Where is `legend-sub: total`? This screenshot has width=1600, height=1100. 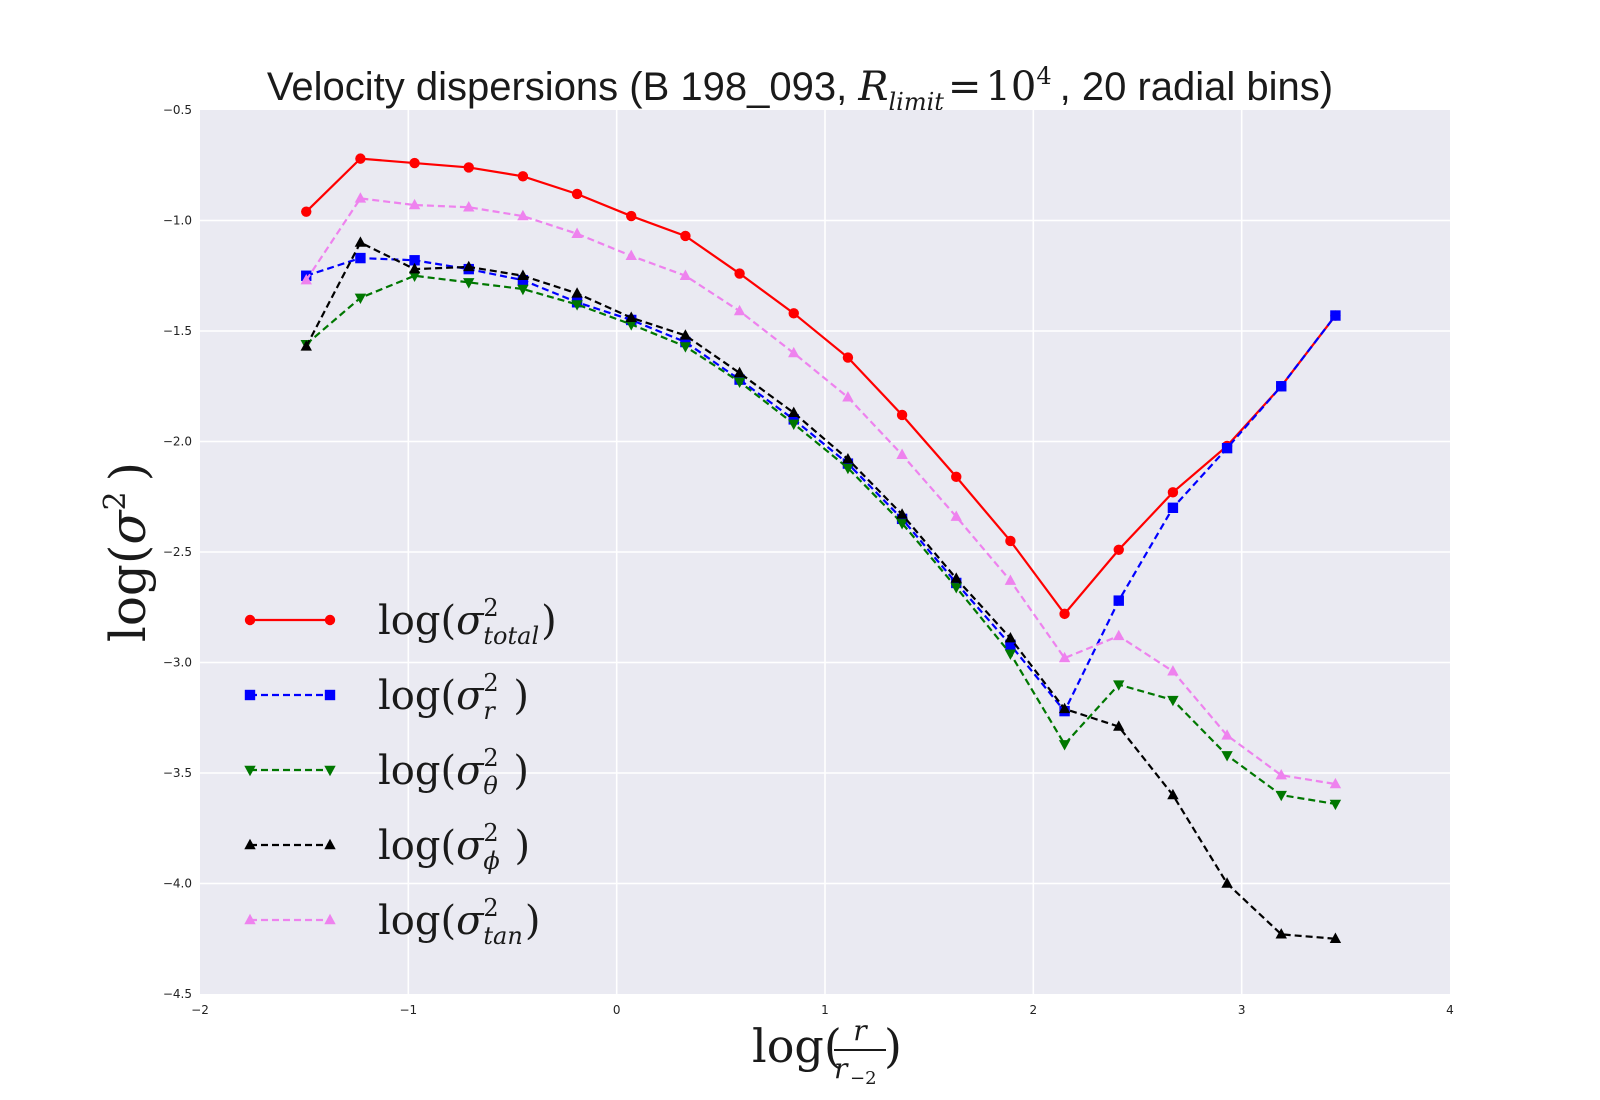
legend-sub: total is located at coordinates (511, 636).